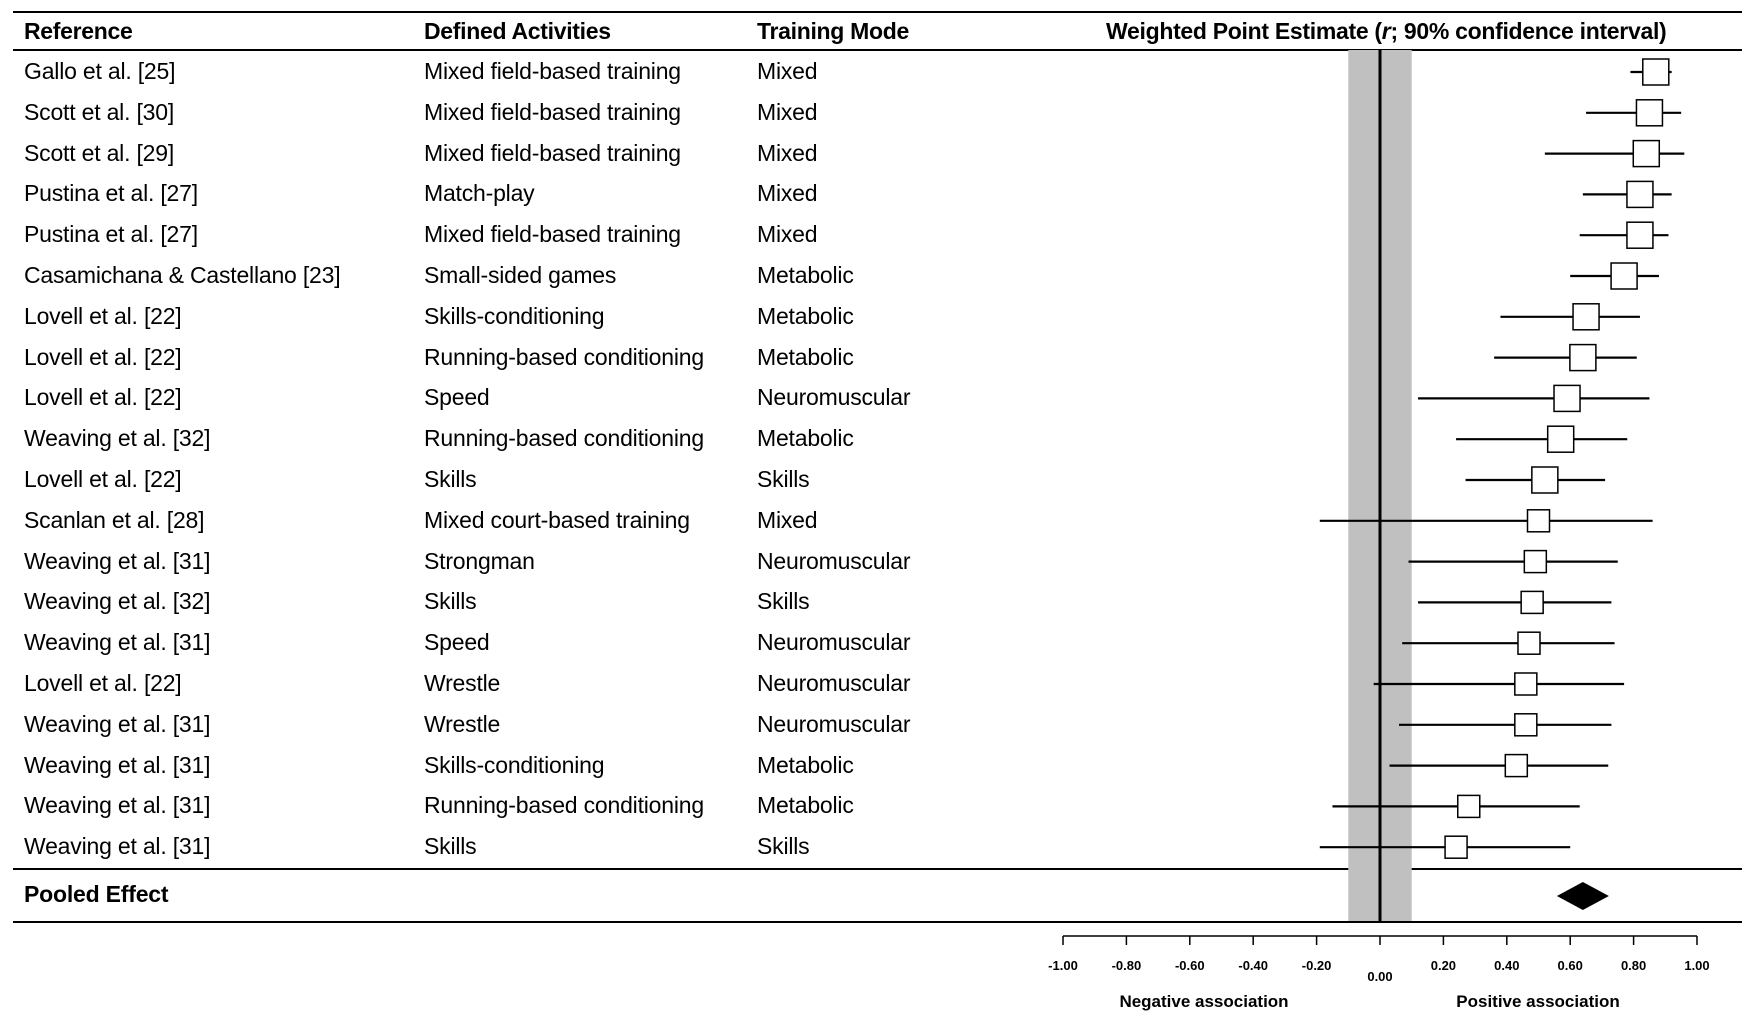 This screenshot has width=1742, height=1011. What do you see at coordinates (1063, 965) in the screenshot?
I see `x-tick-label: -1.00` at bounding box center [1063, 965].